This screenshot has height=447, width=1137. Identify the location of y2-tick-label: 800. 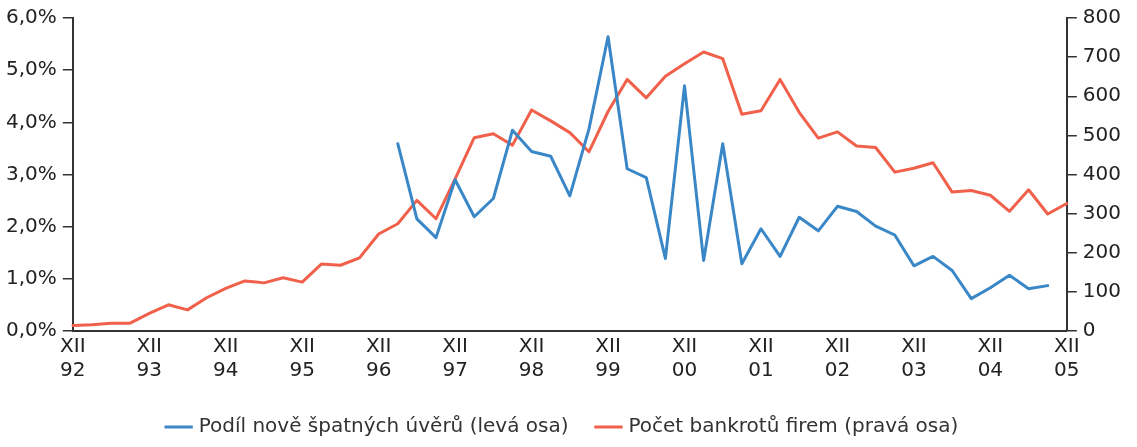
(1102, 16).